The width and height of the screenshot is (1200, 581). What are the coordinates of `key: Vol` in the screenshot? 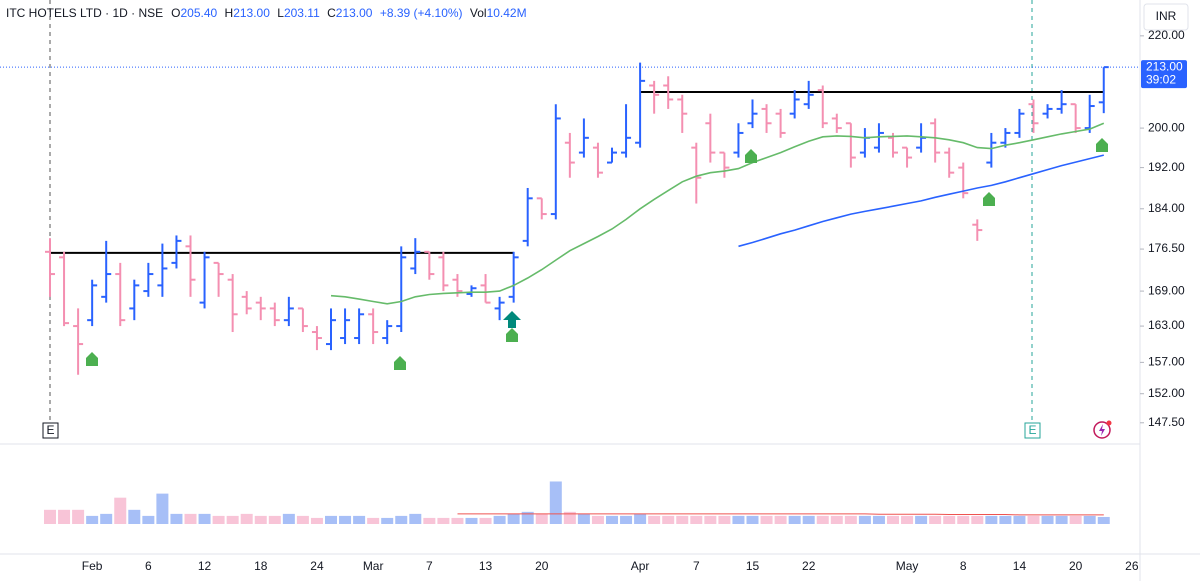 It's located at (478, 13).